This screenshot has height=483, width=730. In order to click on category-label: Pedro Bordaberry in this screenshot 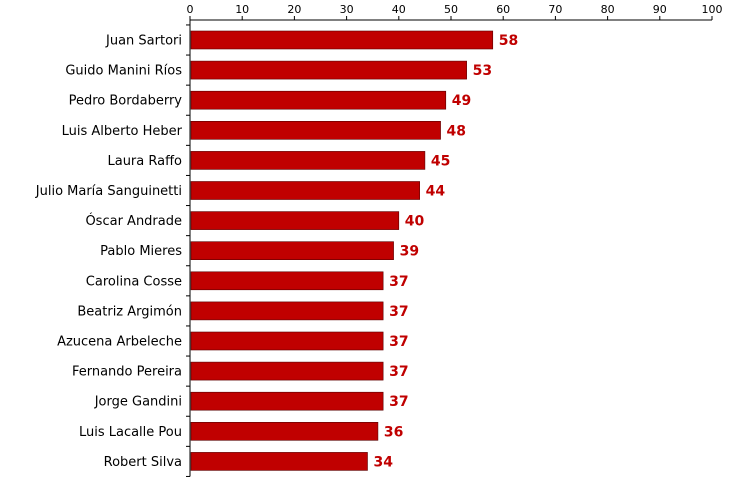, I will do `click(126, 101)`.